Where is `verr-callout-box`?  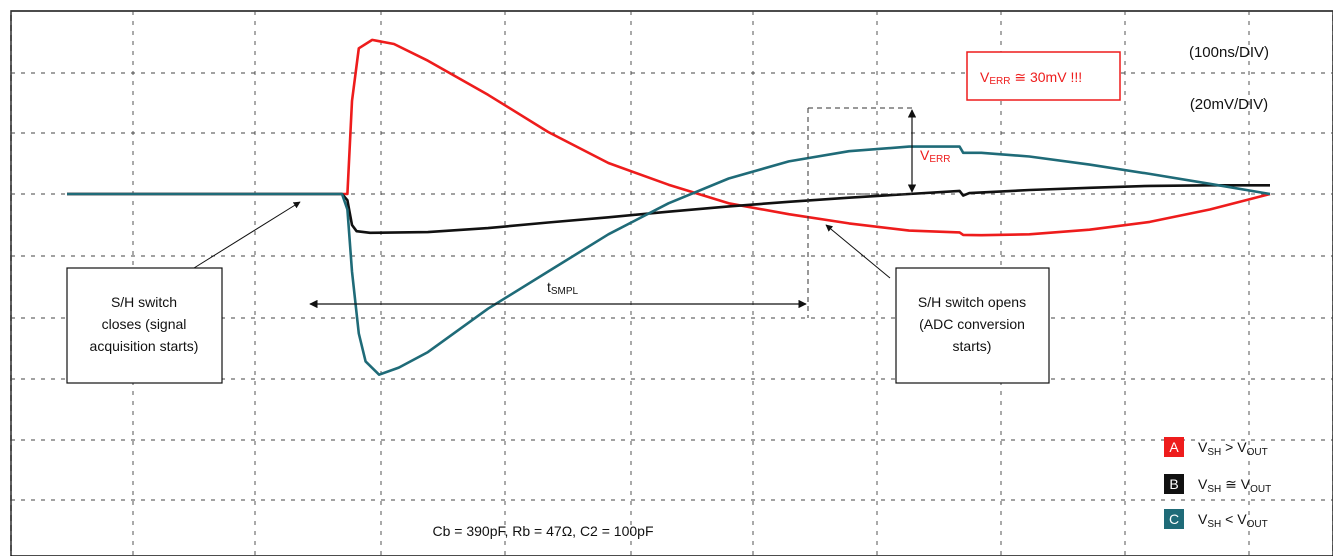
verr-callout-box is located at coordinates (1043, 76).